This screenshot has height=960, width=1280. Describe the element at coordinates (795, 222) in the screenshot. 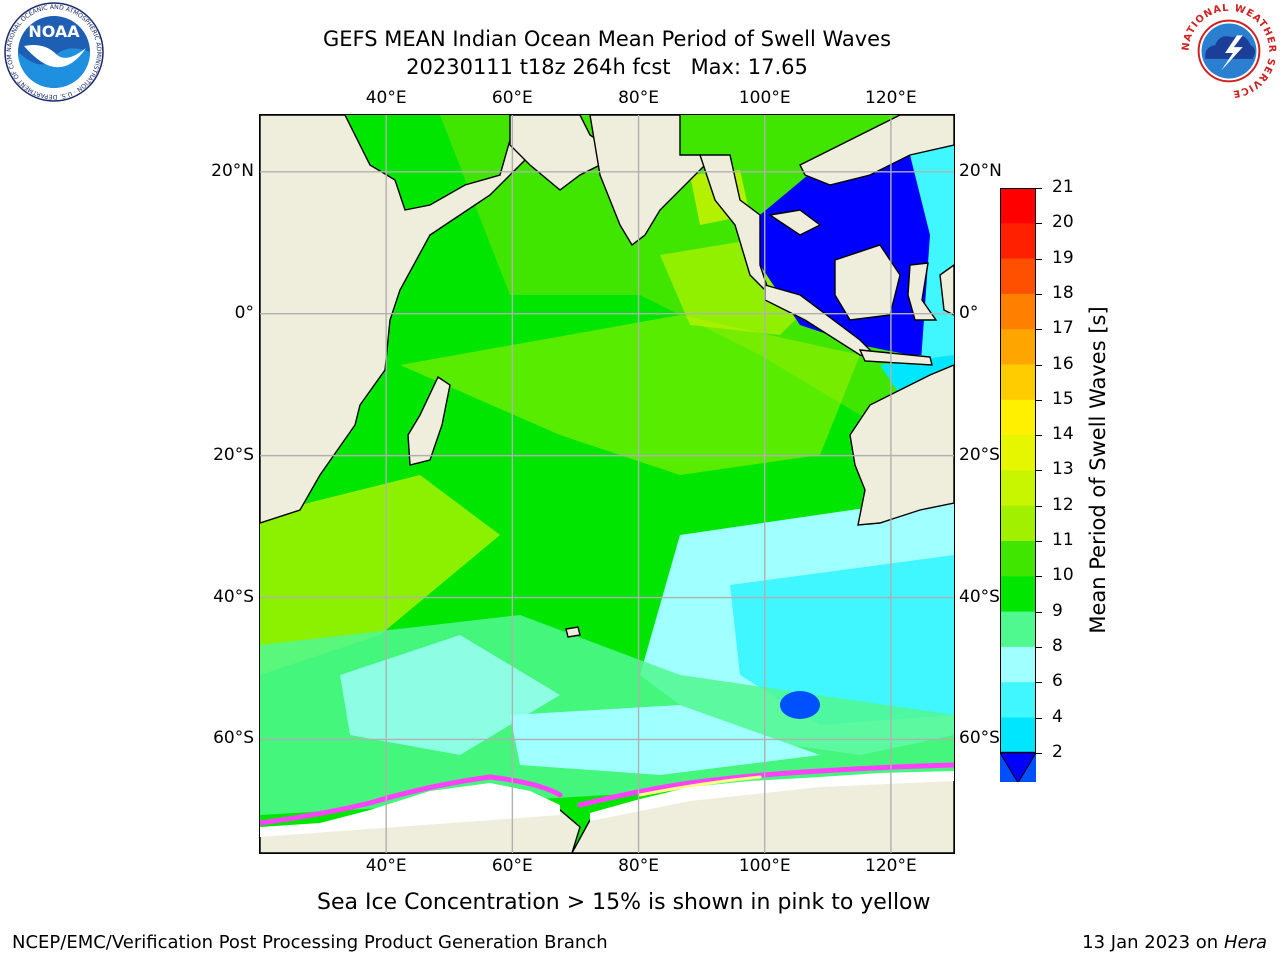

I see `peninsula` at that location.